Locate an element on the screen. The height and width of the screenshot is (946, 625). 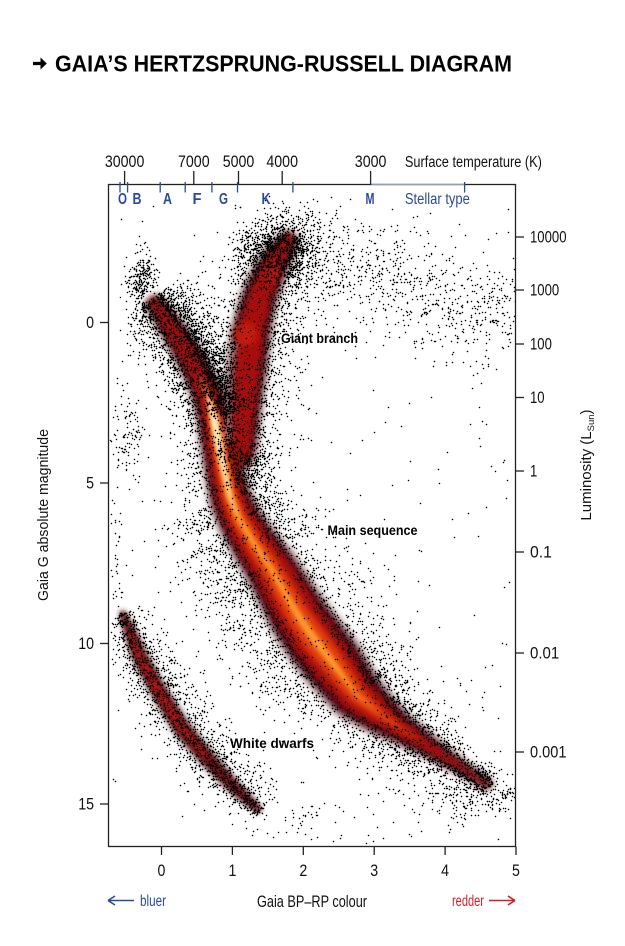
svg-text: K is located at coordinates (267, 199).